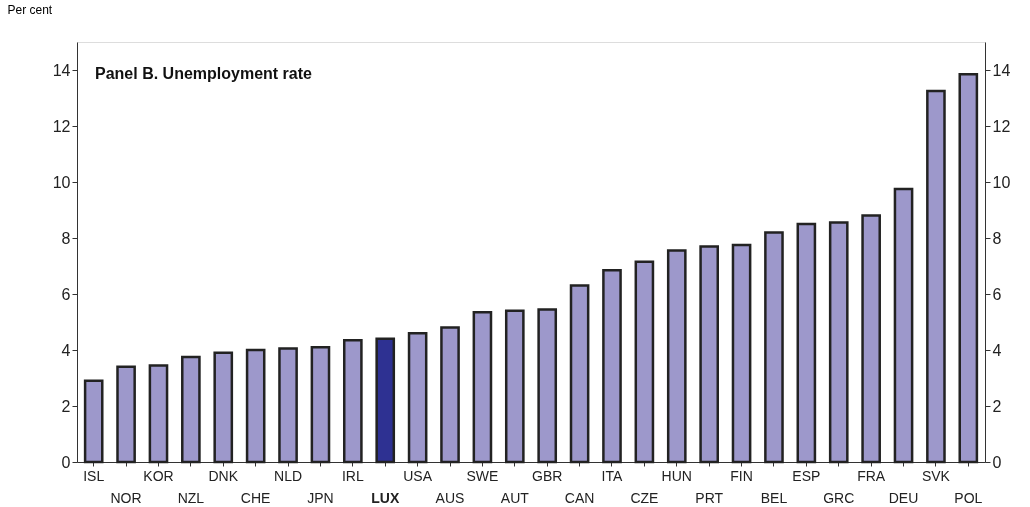  What do you see at coordinates (158, 476) in the screenshot?
I see `x-tick-label: KOR` at bounding box center [158, 476].